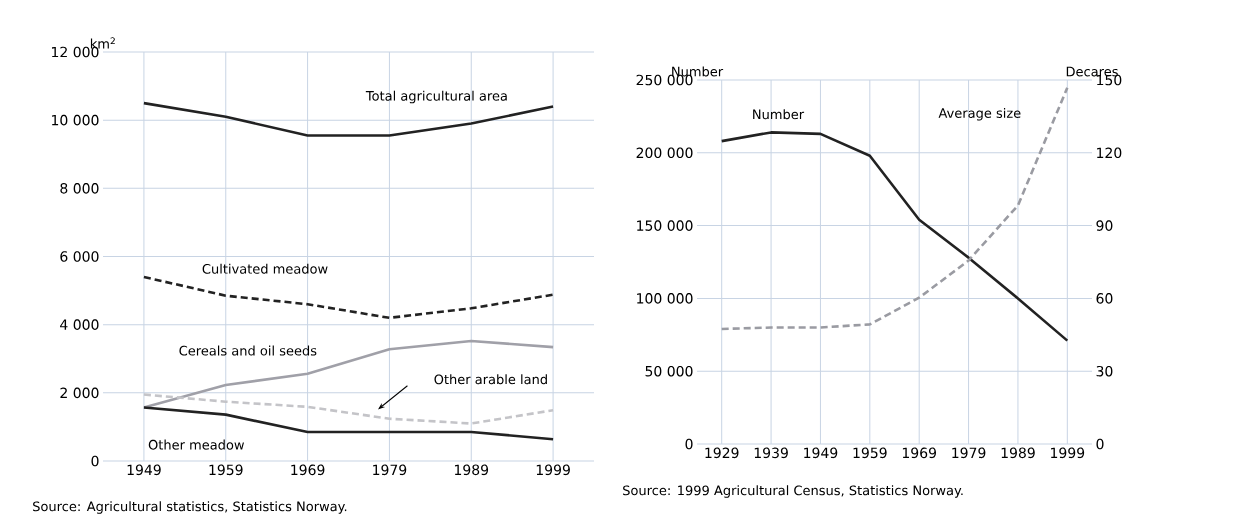 This screenshot has height=525, width=1234. Describe the element at coordinates (265, 268) in the screenshot. I see `series-label: Cultivated meadow` at that location.